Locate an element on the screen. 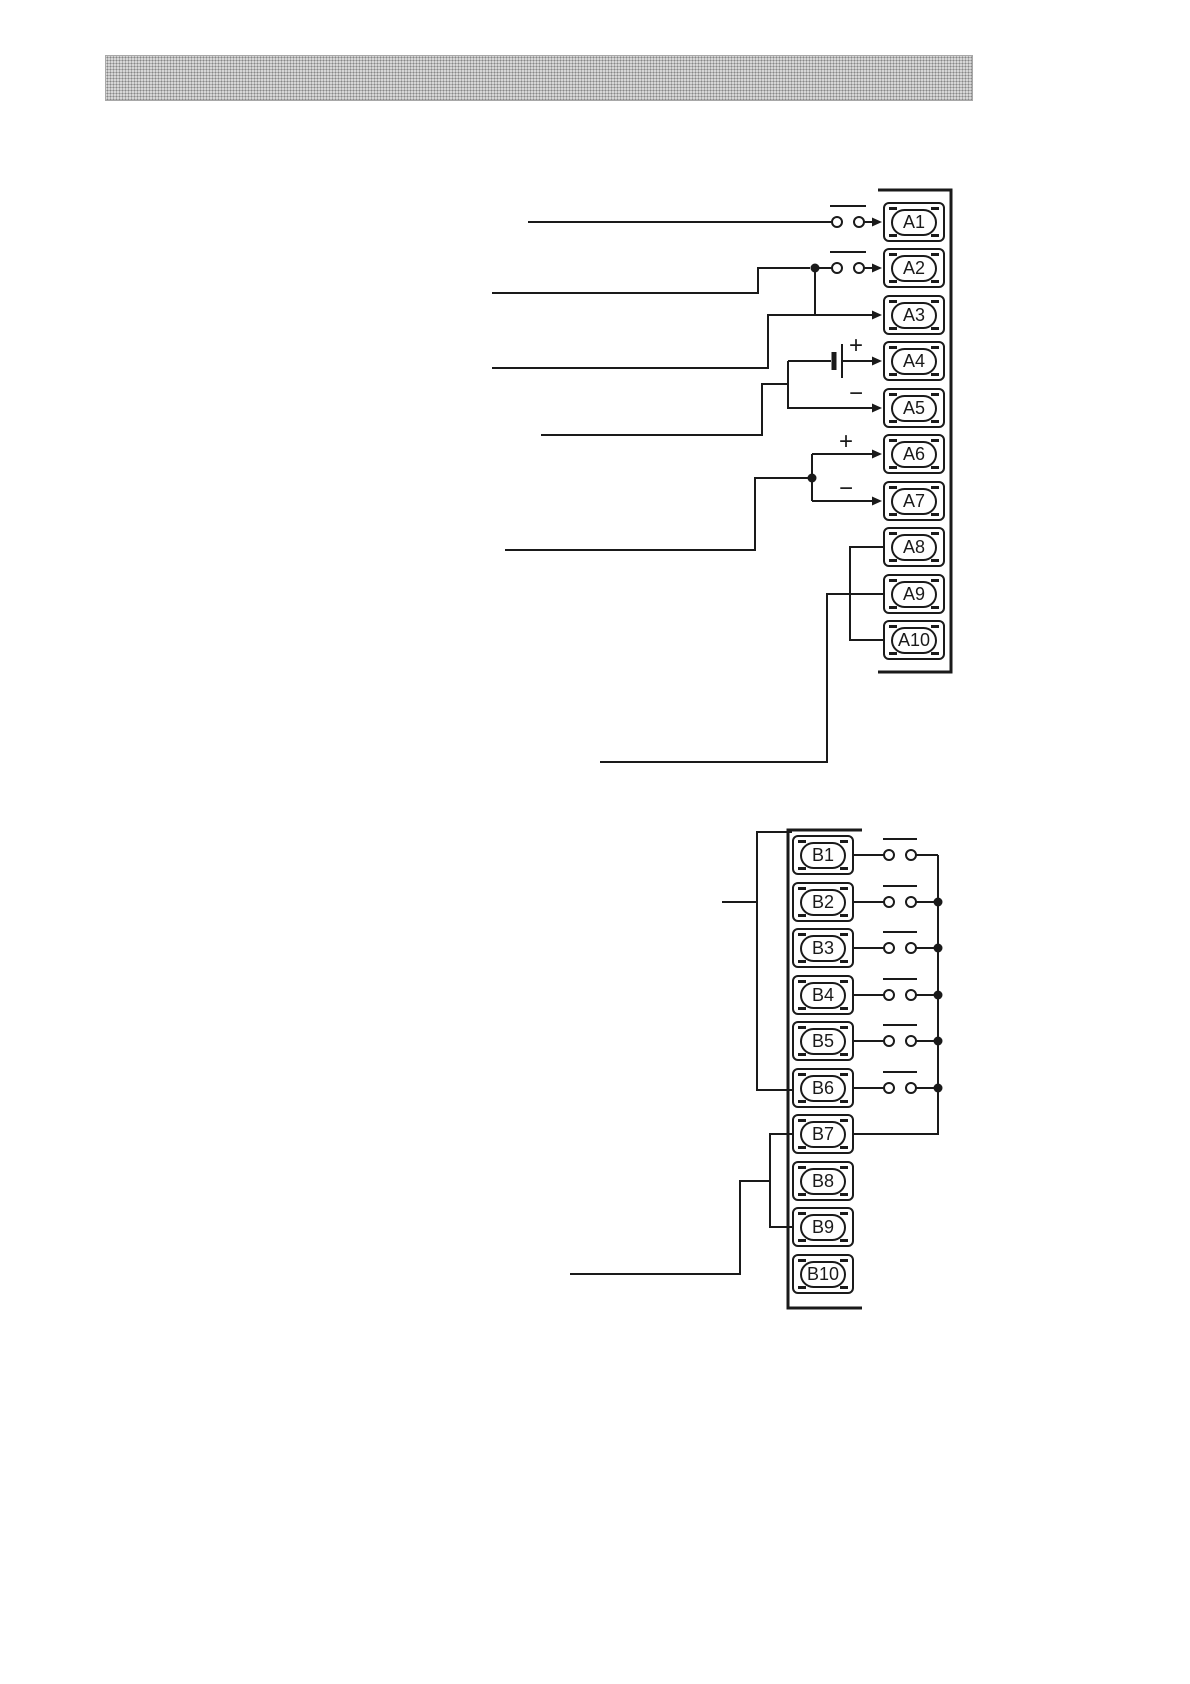 Image resolution: width=1190 pixels, height=1684 pixels. terminal-b10: B10 is located at coordinates (823, 1274).